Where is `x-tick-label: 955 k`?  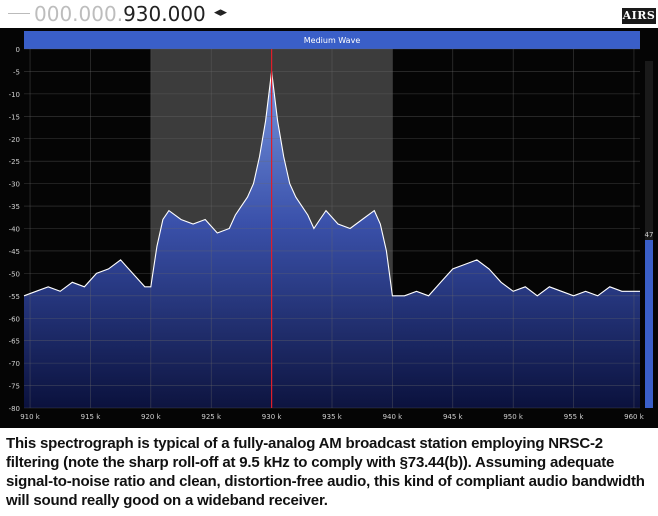
x-tick-label: 955 k is located at coordinates (574, 417).